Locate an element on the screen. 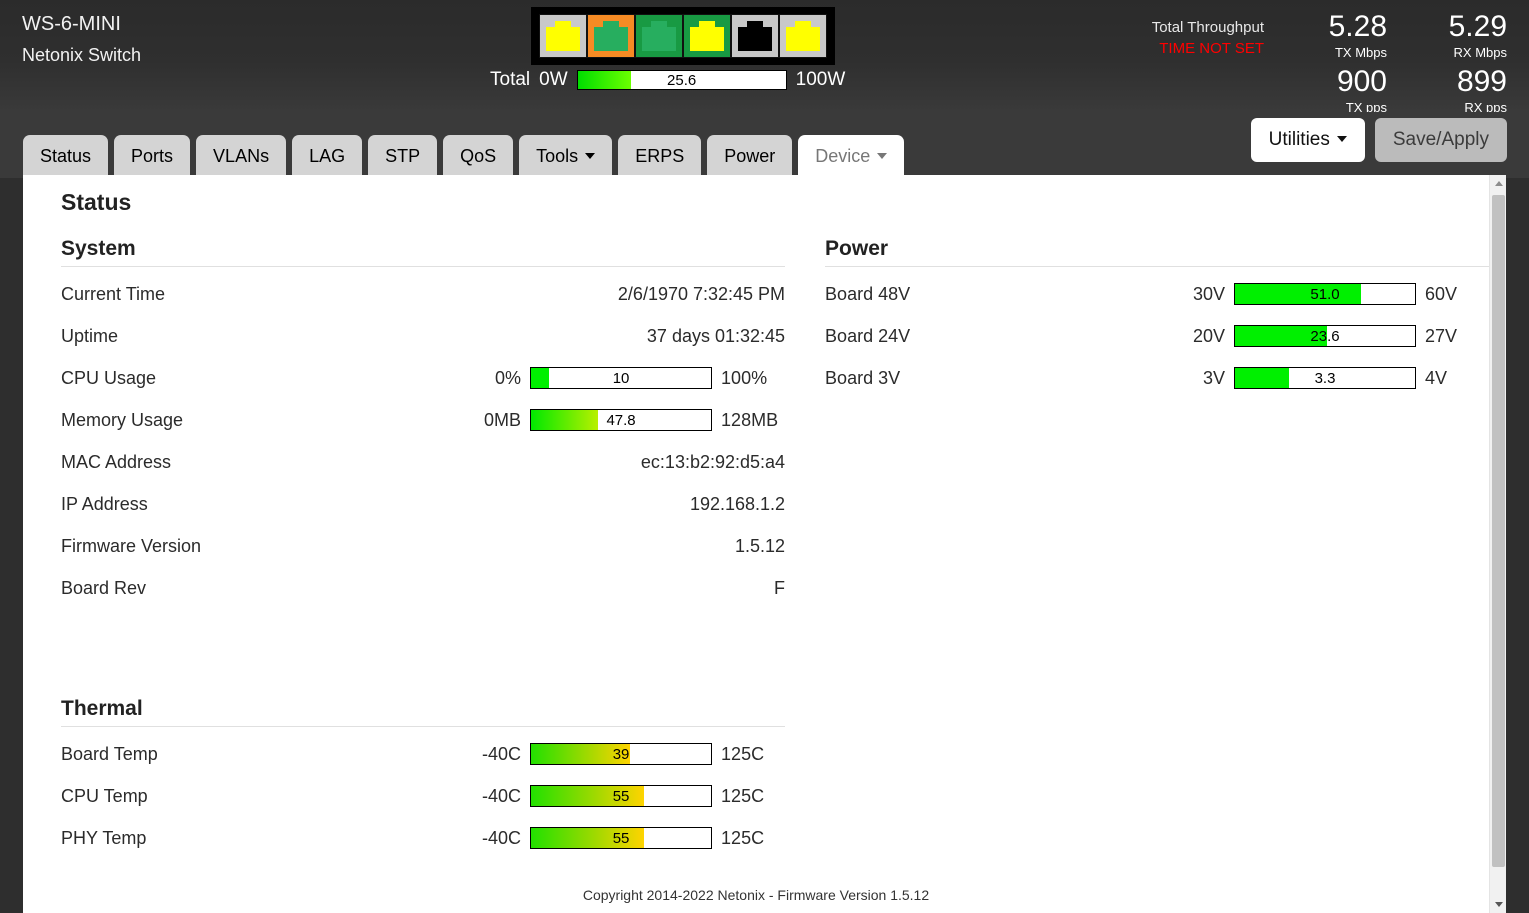 This screenshot has width=1529, height=913. meter-row: CPU Usage 0% 10 100% is located at coordinates (423, 378).